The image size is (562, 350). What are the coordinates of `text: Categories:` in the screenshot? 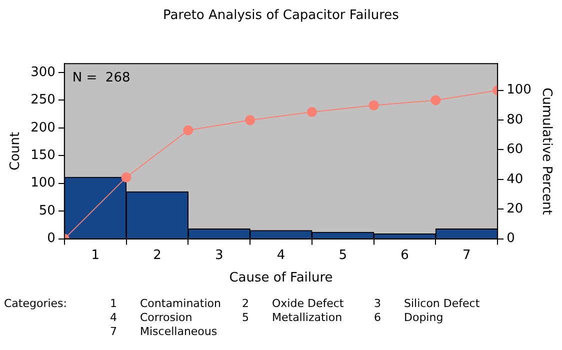 It's located at (36, 303).